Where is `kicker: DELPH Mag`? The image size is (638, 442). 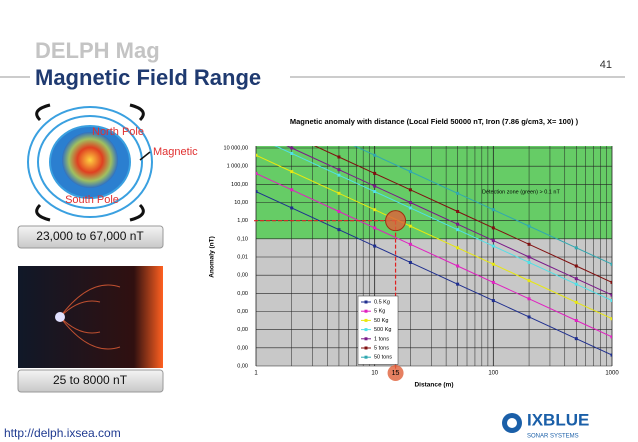
kicker: DELPH Mag is located at coordinates (97, 50).